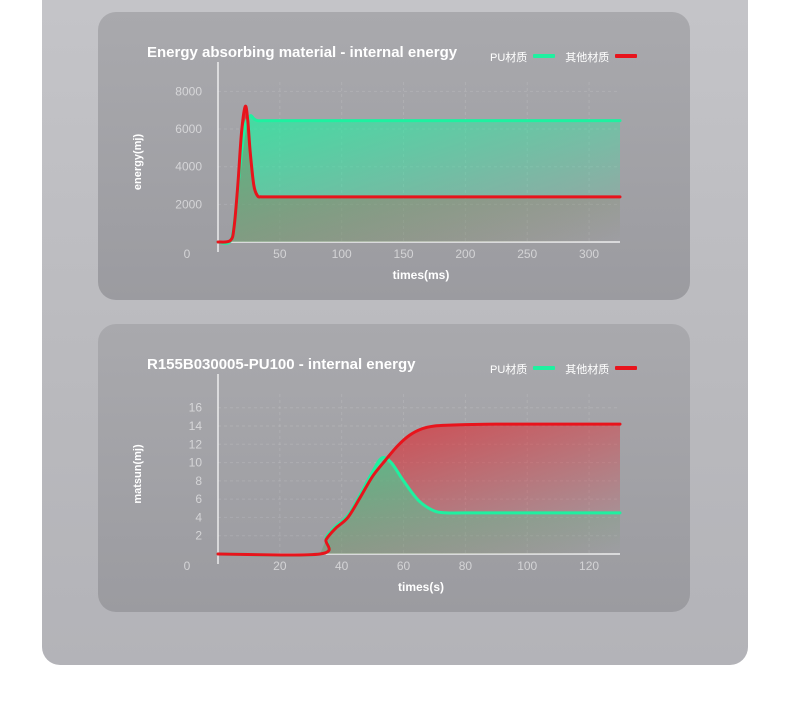  Describe the element at coordinates (138, 162) in the screenshot. I see `y-axis-label: energy(mj)` at that location.